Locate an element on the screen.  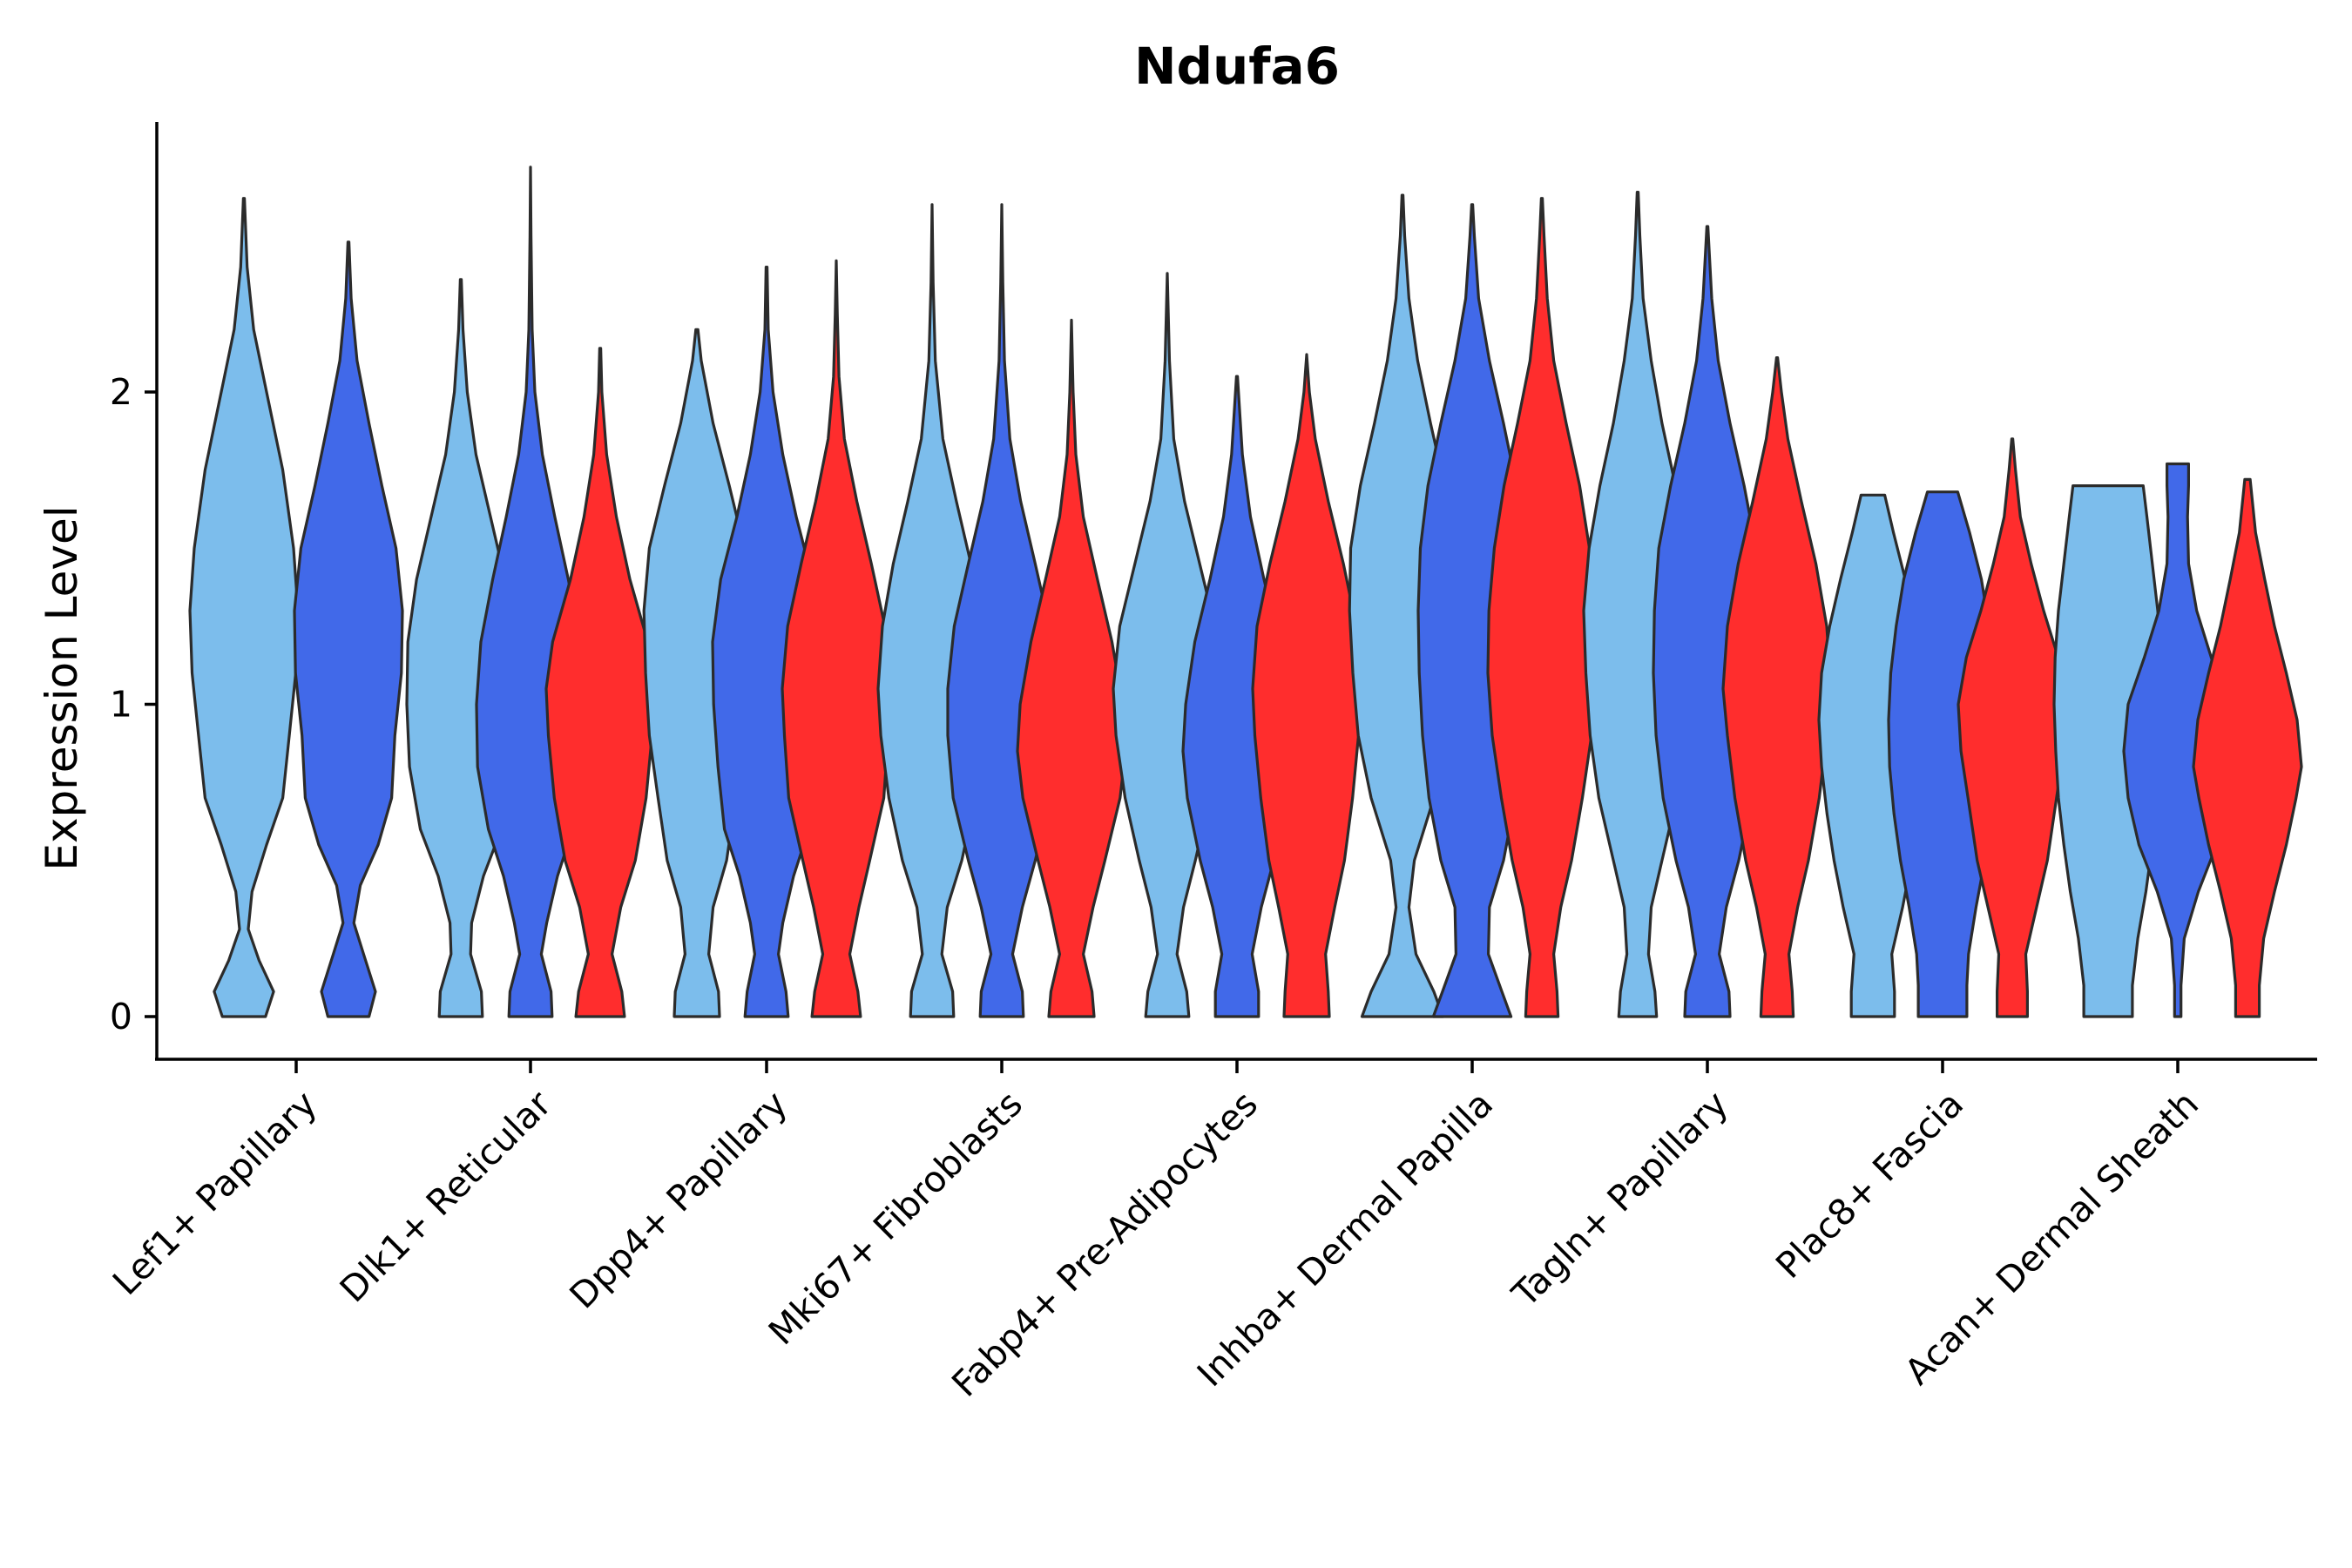
y-ticks: 0 1 2 is located at coordinates (134, 704).